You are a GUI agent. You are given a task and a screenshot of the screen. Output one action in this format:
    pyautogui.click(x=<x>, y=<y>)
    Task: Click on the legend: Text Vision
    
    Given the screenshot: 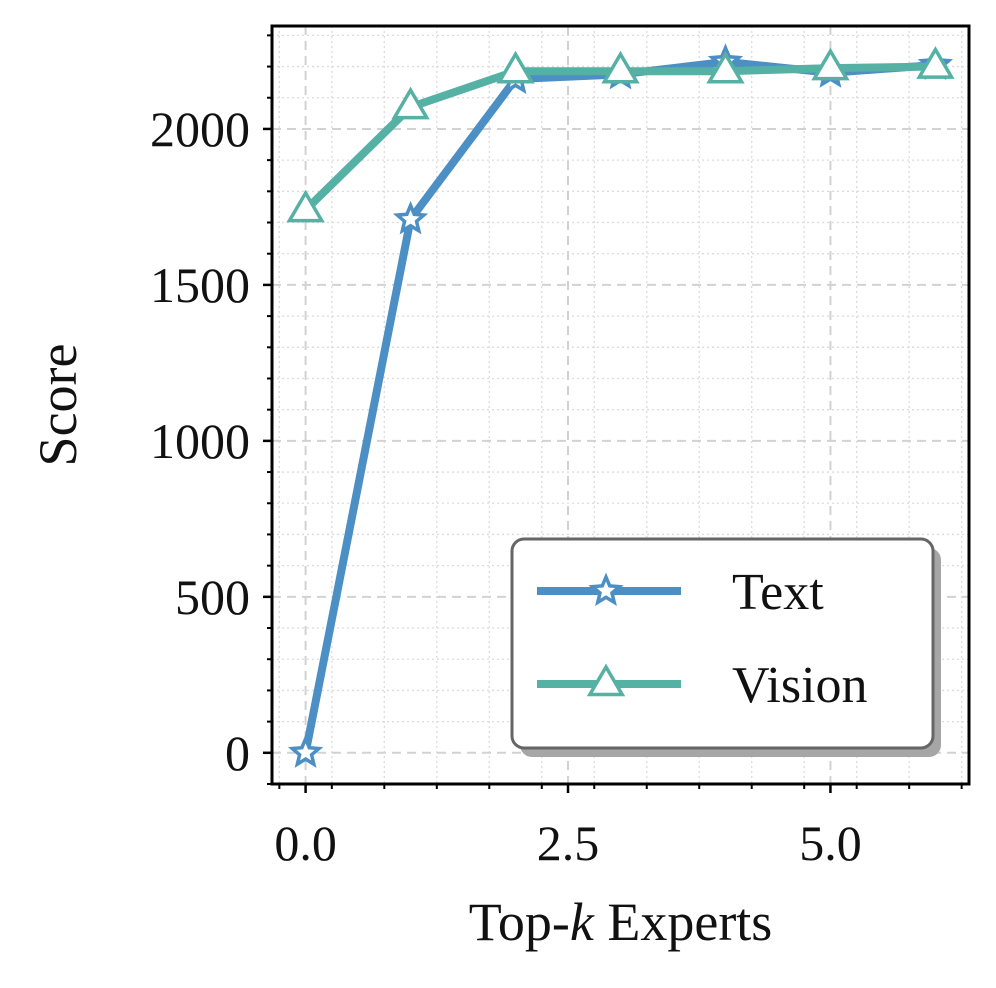 What is the action you would take?
    pyautogui.click(x=725, y=647)
    